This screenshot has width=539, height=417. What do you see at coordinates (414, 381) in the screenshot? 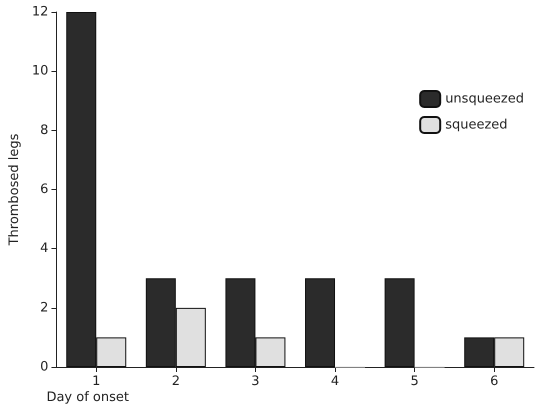
I see `x-tick-label: 5` at bounding box center [414, 381].